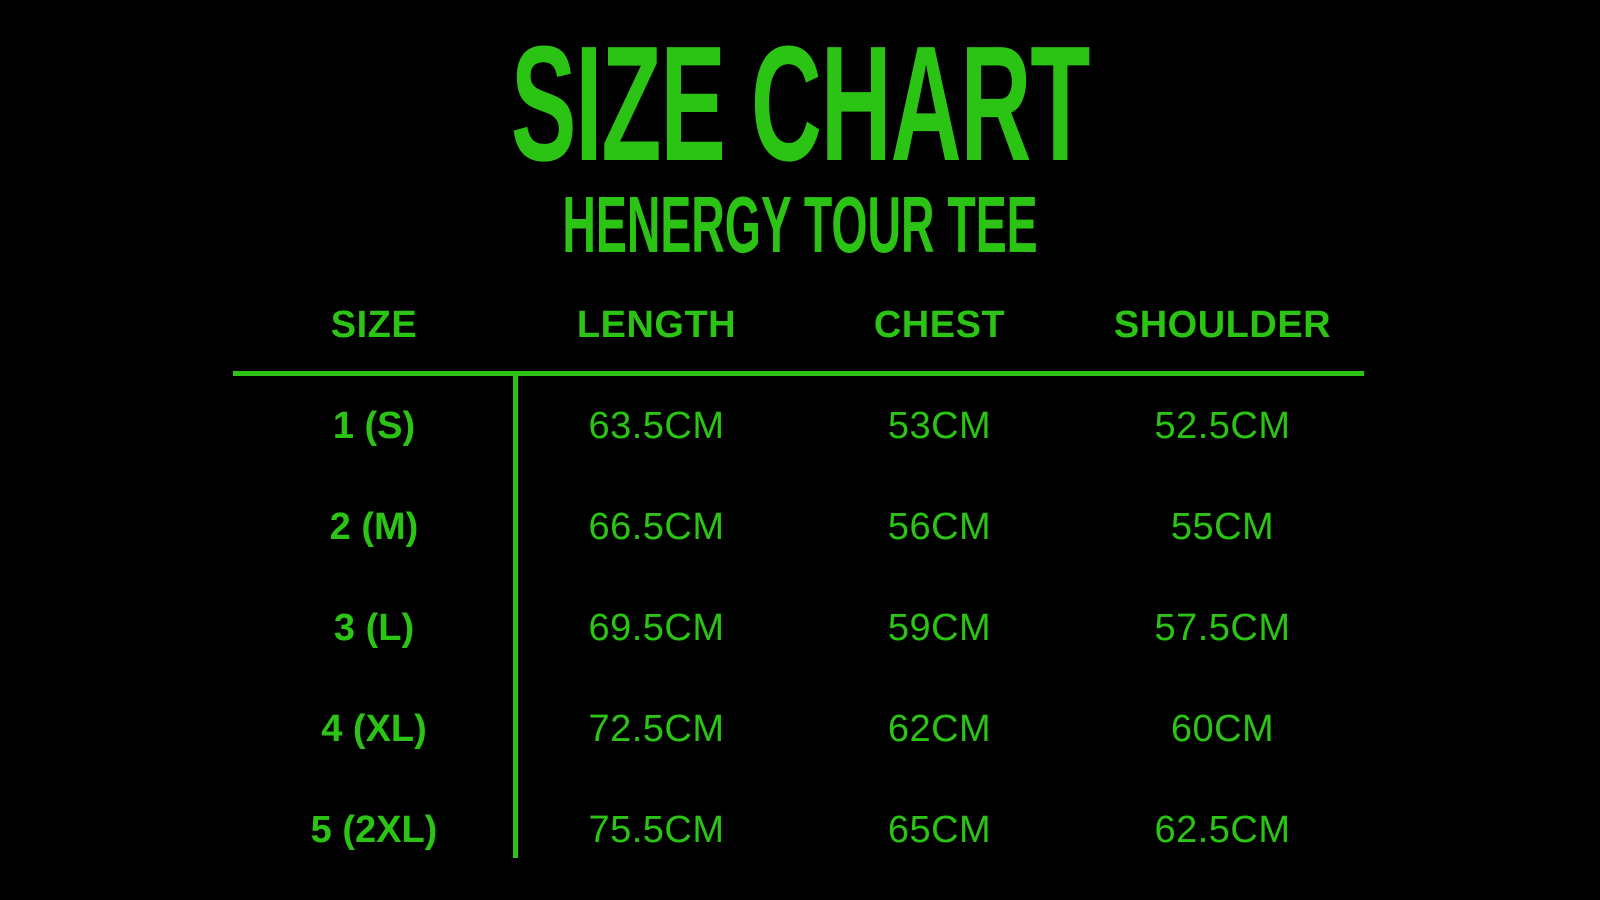 The height and width of the screenshot is (900, 1600). What do you see at coordinates (798, 527) in the screenshot?
I see `table-row: 2 (M) 66.5CM 56CM 55CM` at bounding box center [798, 527].